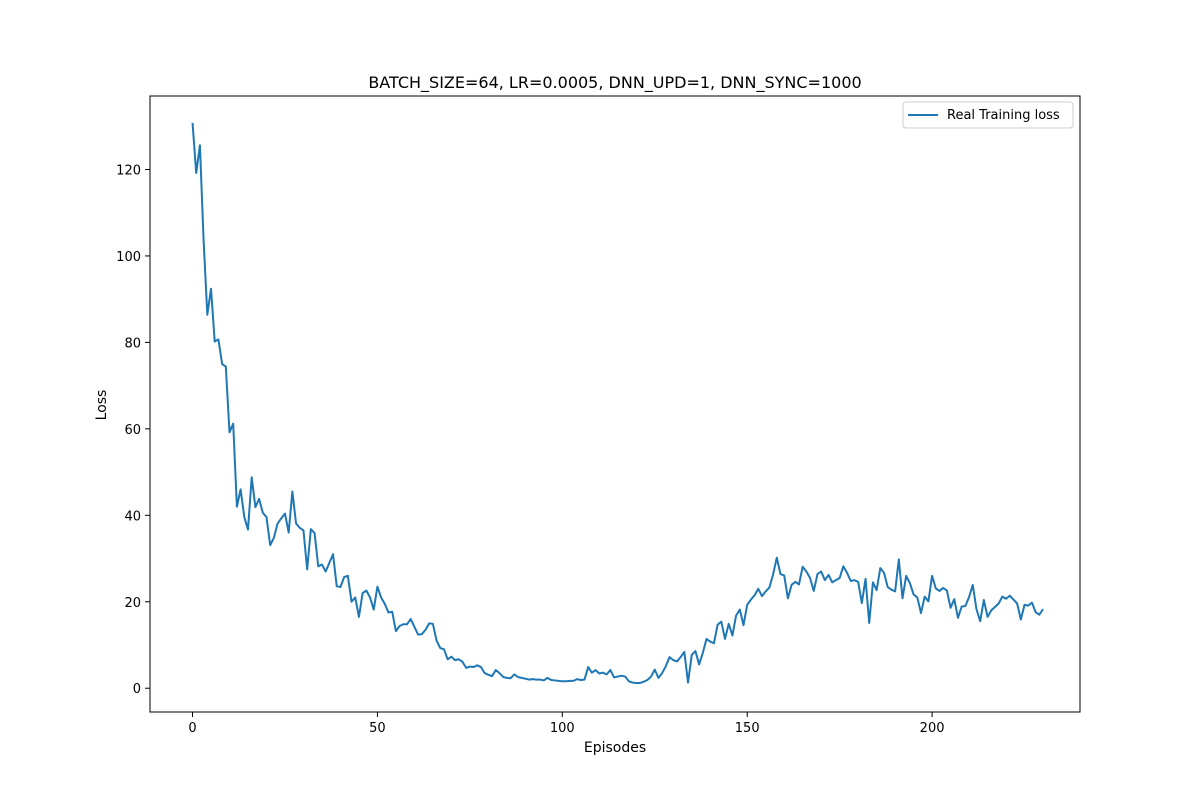 This screenshot has width=1200, height=800. Describe the element at coordinates (192, 728) in the screenshot. I see `x-tick-label: 0` at that location.